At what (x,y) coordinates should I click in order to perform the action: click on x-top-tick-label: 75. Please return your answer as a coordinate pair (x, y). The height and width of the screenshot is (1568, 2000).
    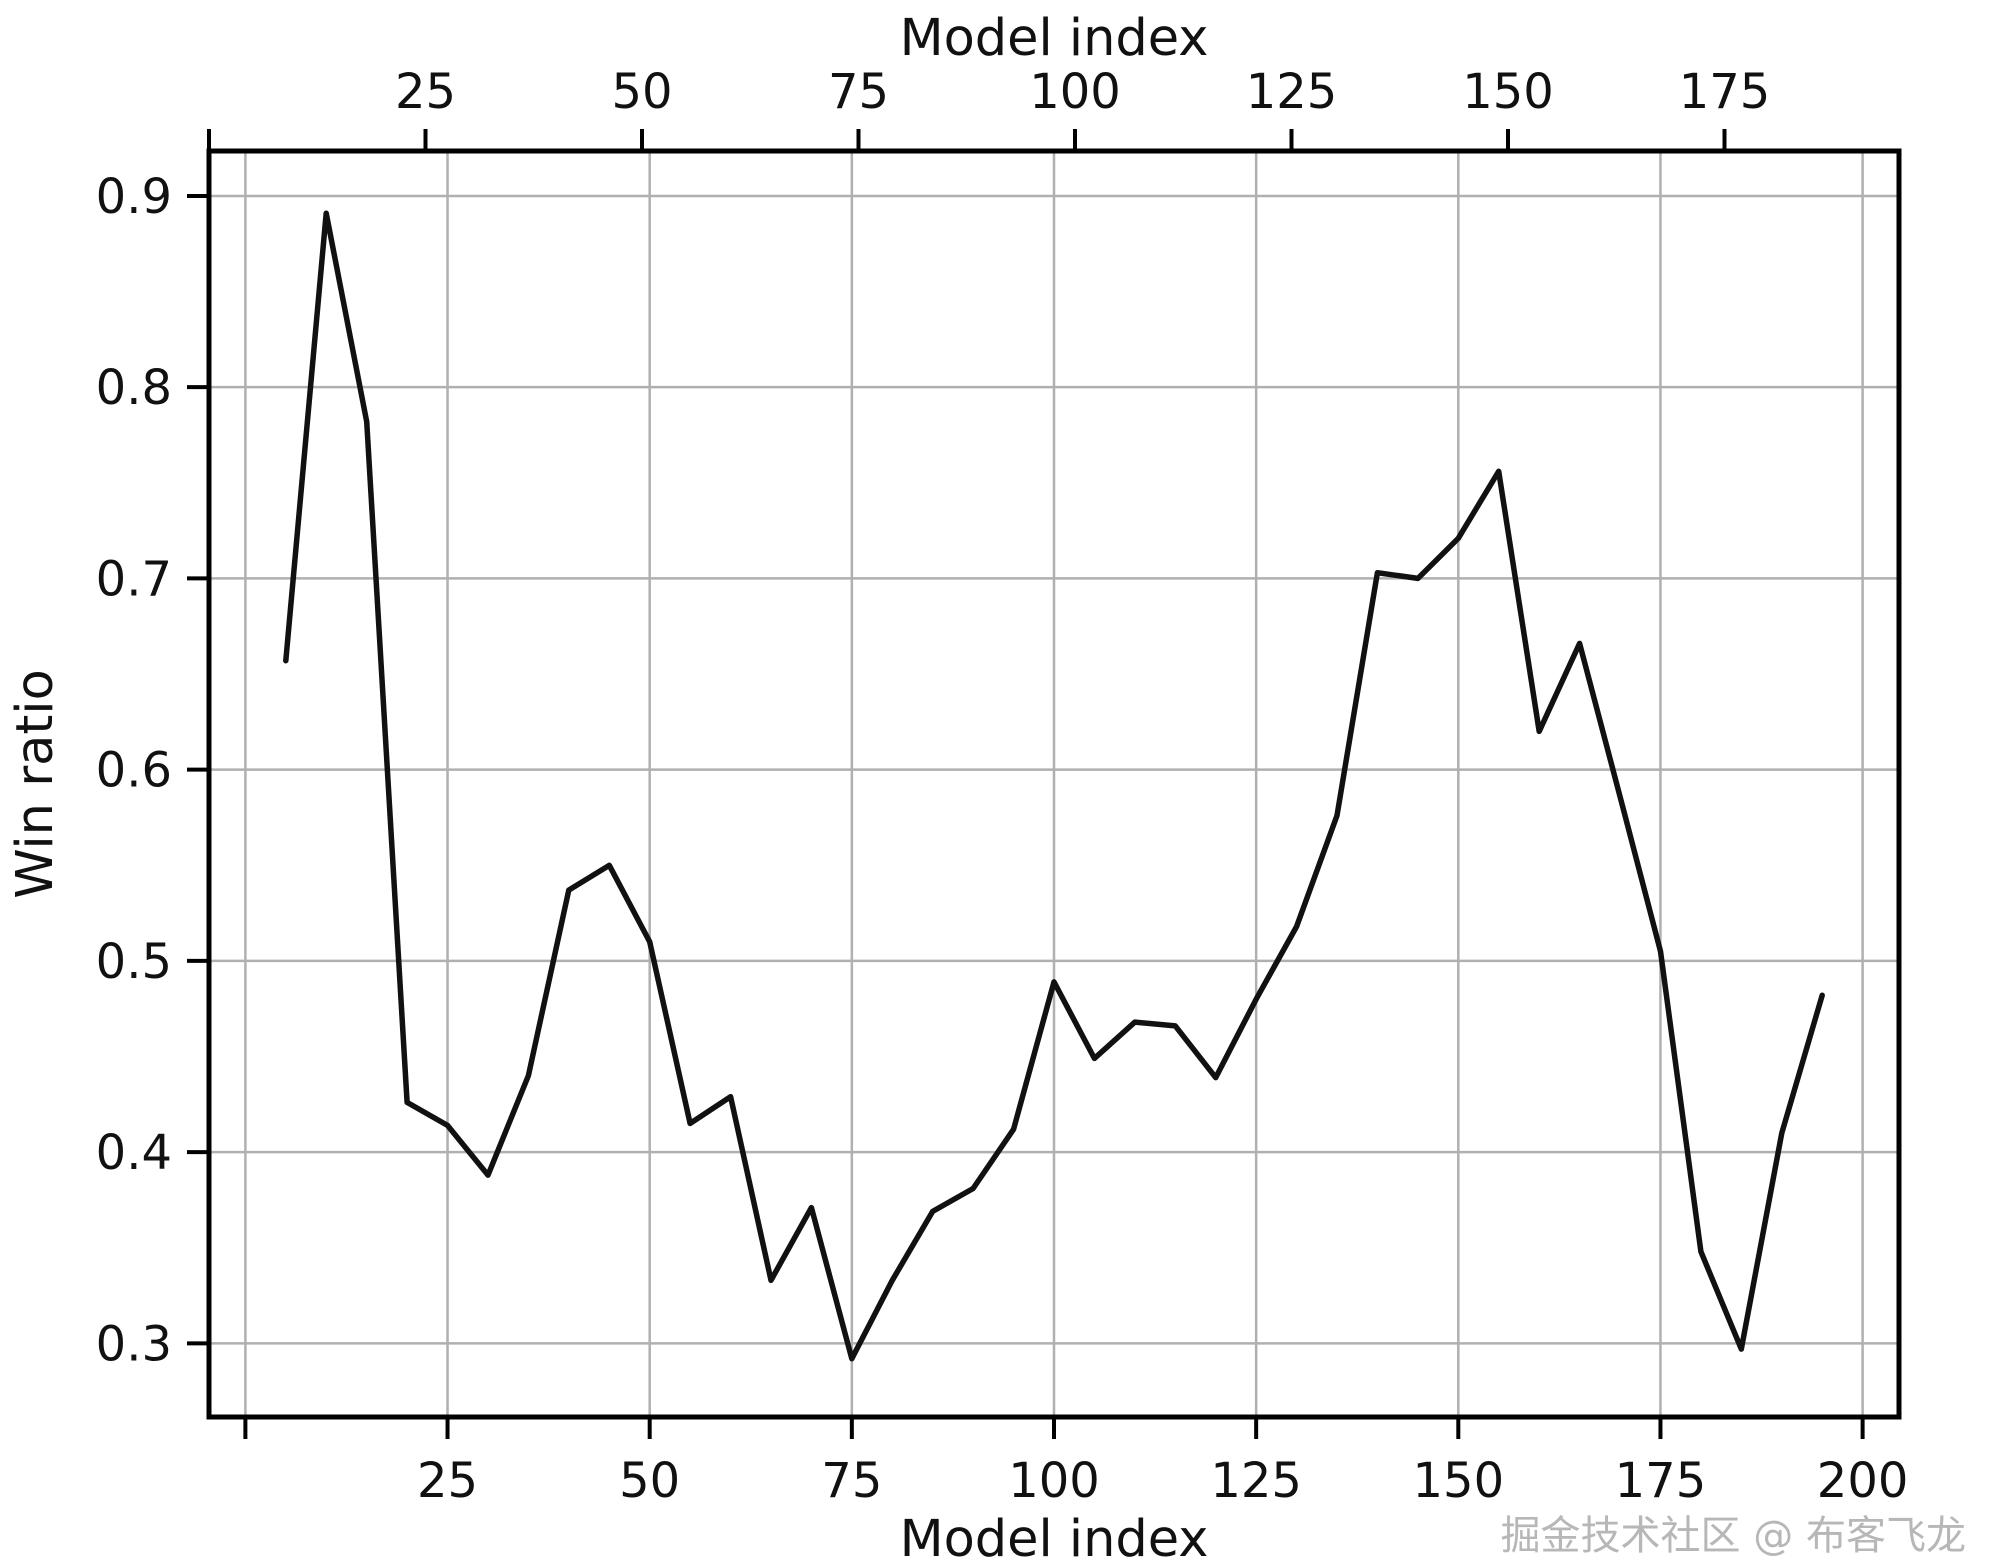
    Looking at the image, I should click on (858, 92).